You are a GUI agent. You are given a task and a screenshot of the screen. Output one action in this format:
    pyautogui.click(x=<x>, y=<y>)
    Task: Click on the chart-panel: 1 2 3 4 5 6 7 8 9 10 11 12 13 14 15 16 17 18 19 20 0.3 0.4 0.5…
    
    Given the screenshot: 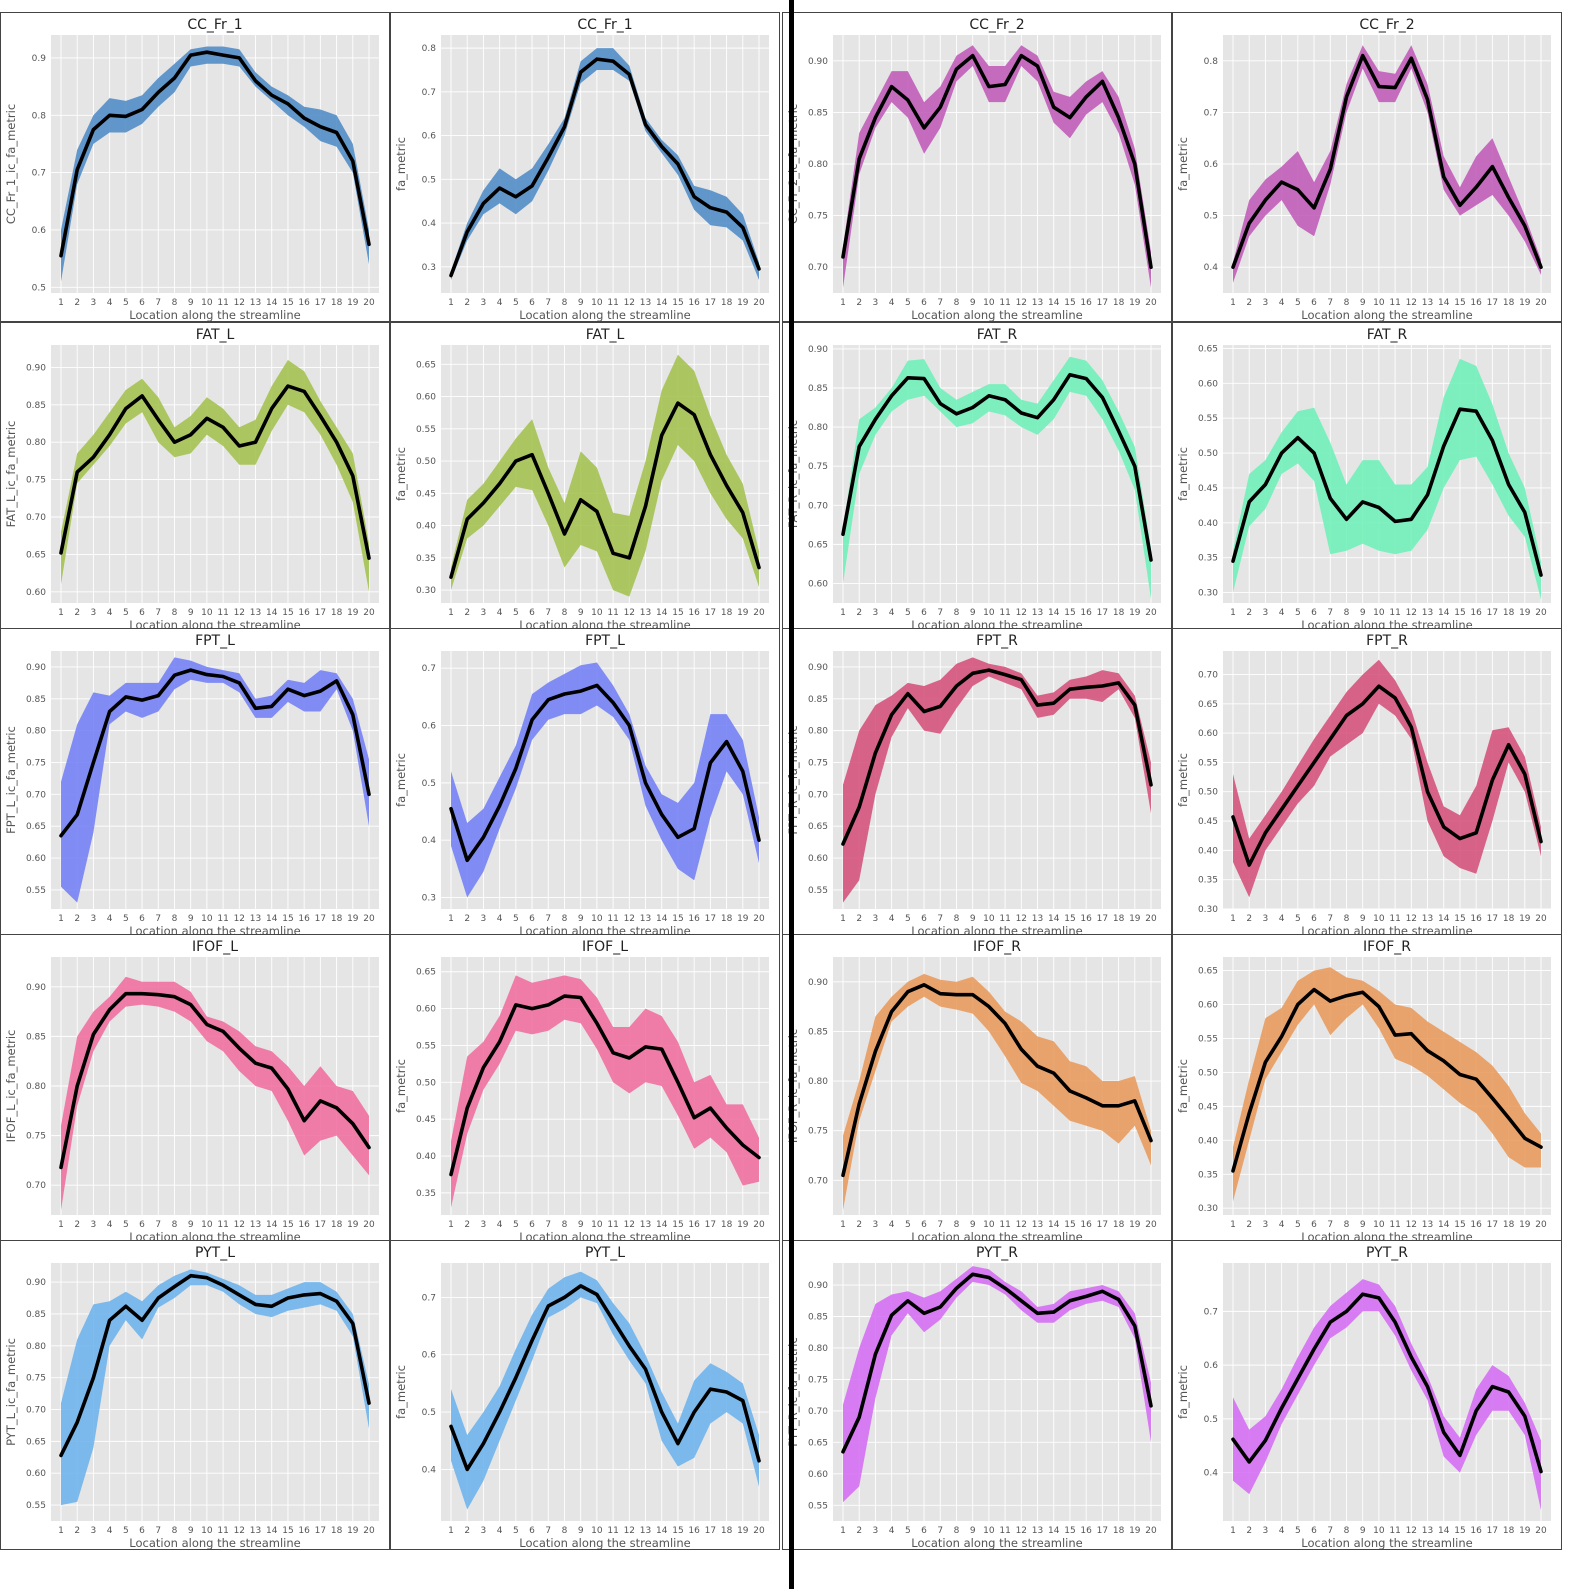 What is the action you would take?
    pyautogui.click(x=585, y=167)
    